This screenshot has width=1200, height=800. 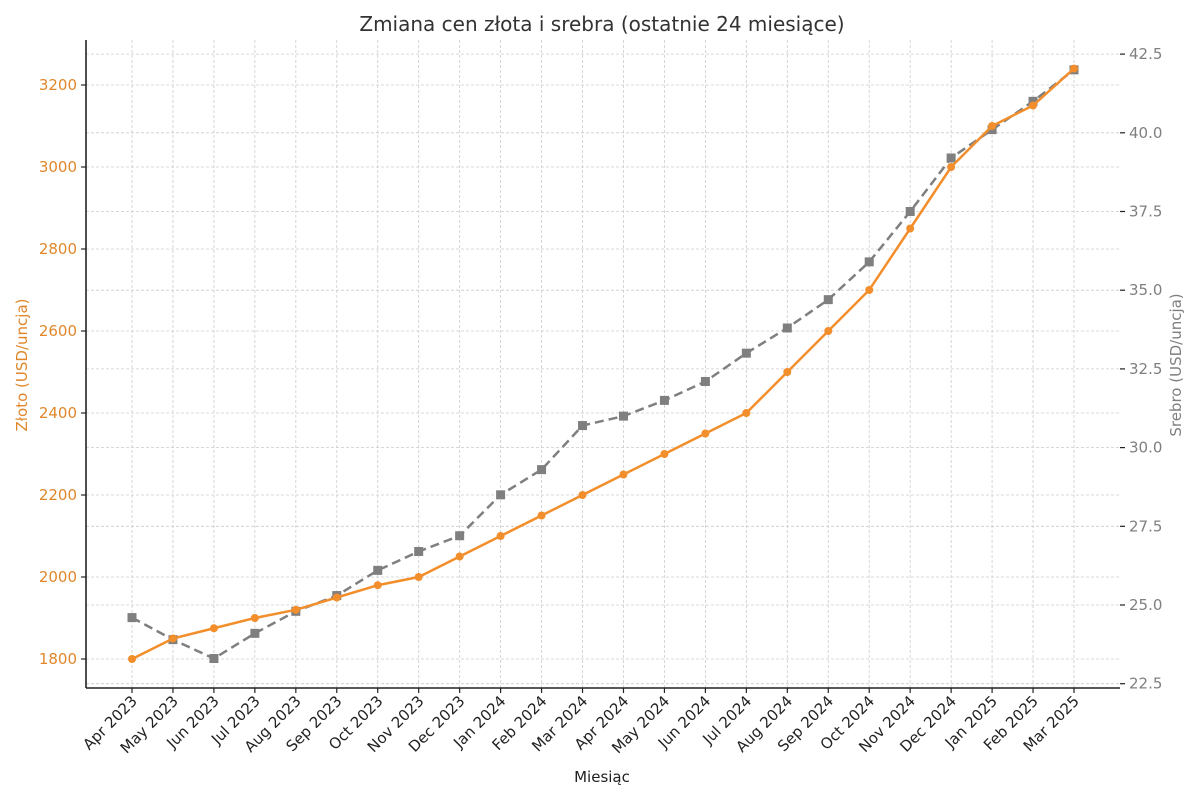 I want to click on left-tick-label: 2600, so click(x=58, y=331).